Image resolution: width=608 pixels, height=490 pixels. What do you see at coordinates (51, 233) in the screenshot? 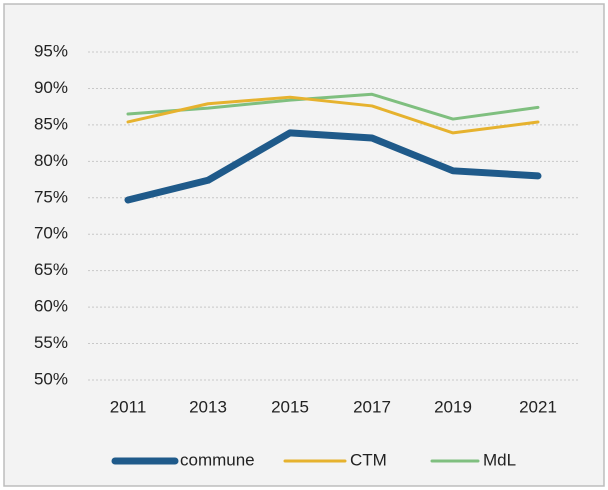
I see `y-tick-label: 70%` at bounding box center [51, 233].